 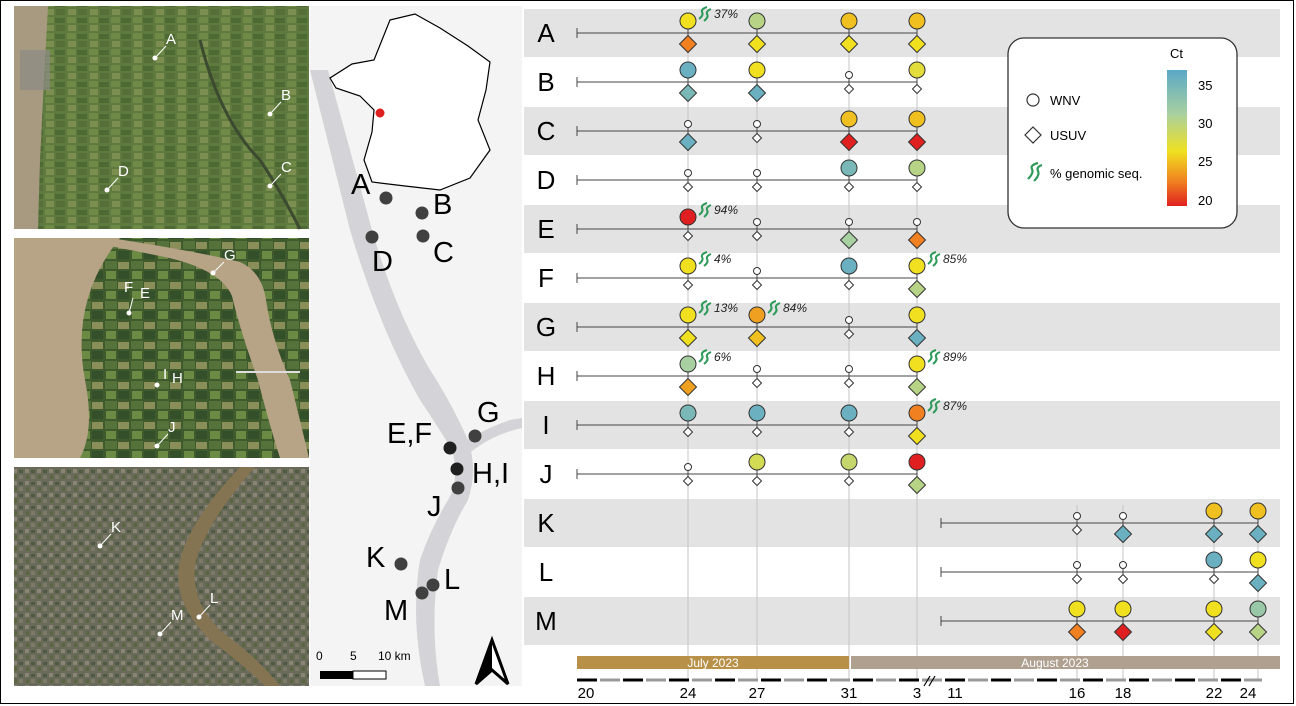 I want to click on overview-site-dots, so click(x=423, y=395).